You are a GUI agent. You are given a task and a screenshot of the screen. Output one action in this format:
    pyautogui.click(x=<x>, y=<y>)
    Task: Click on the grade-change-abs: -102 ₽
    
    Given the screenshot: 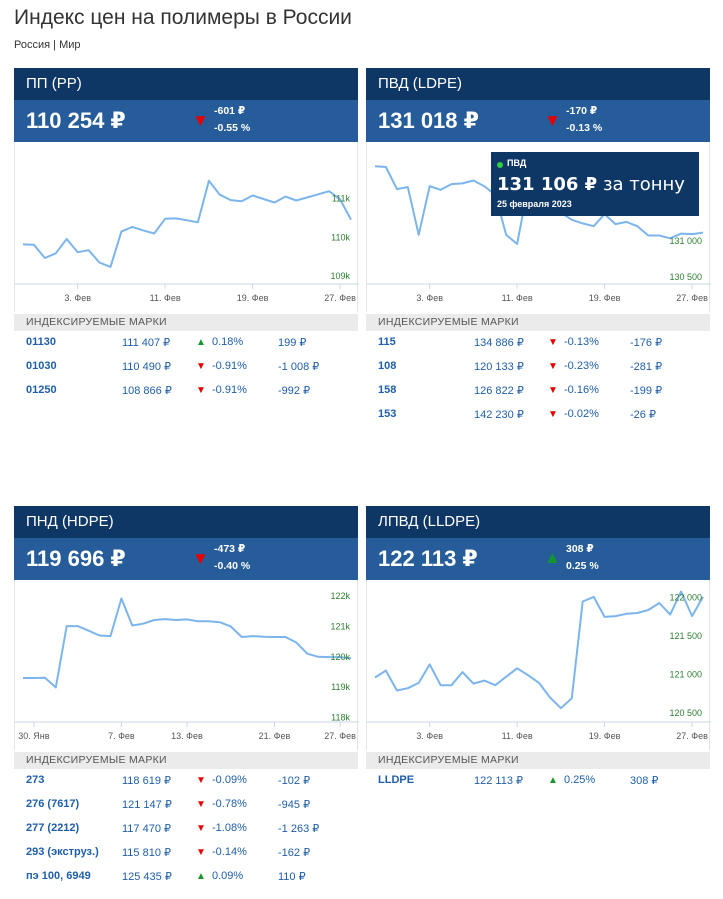 What is the action you would take?
    pyautogui.click(x=294, y=781)
    